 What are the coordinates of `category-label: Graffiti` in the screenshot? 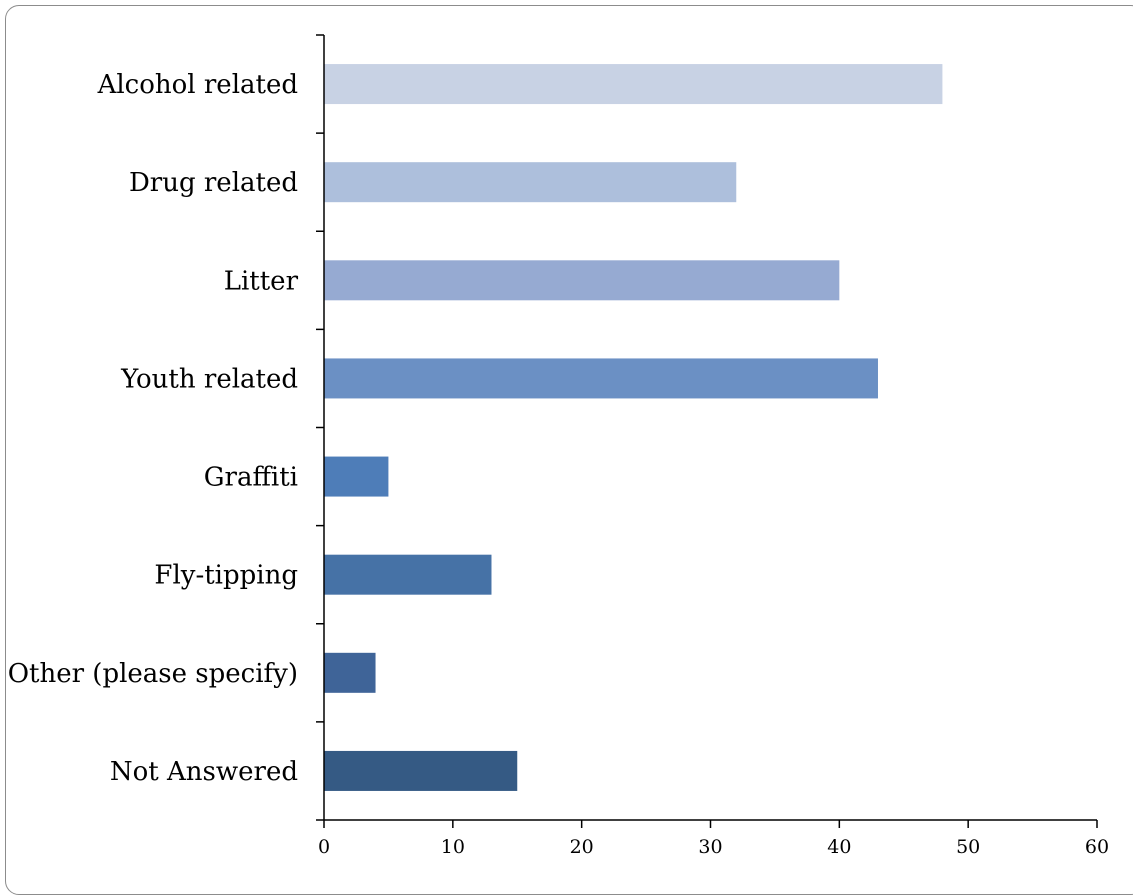 It's located at (251, 478).